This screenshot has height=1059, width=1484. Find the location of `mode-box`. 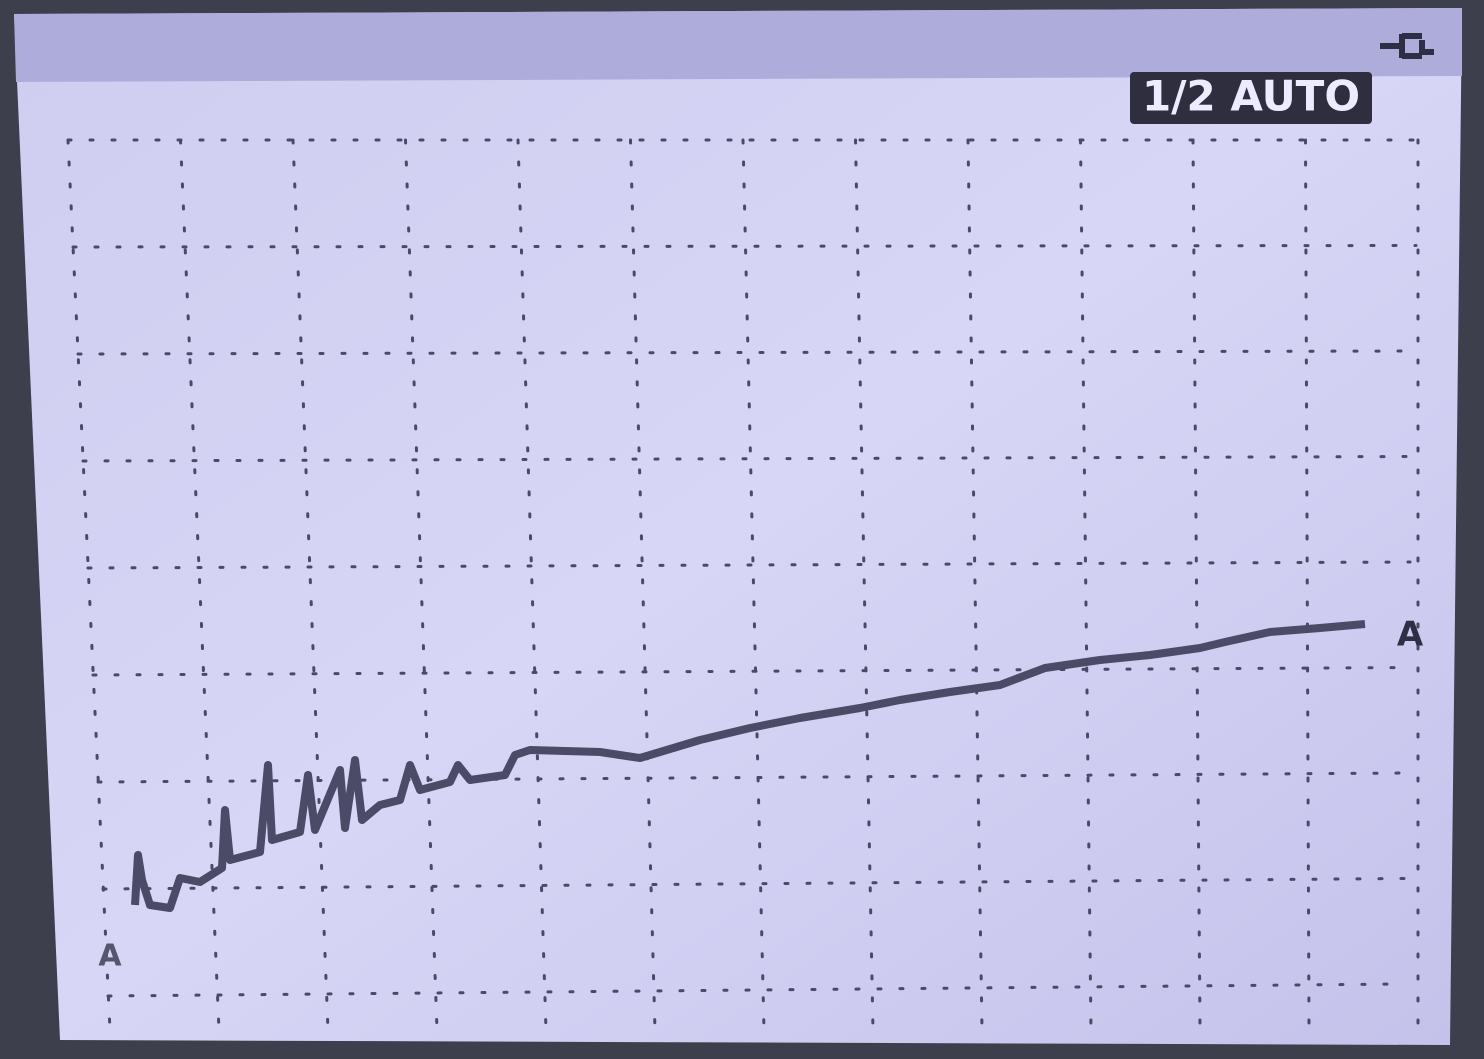

mode-box is located at coordinates (1251, 98).